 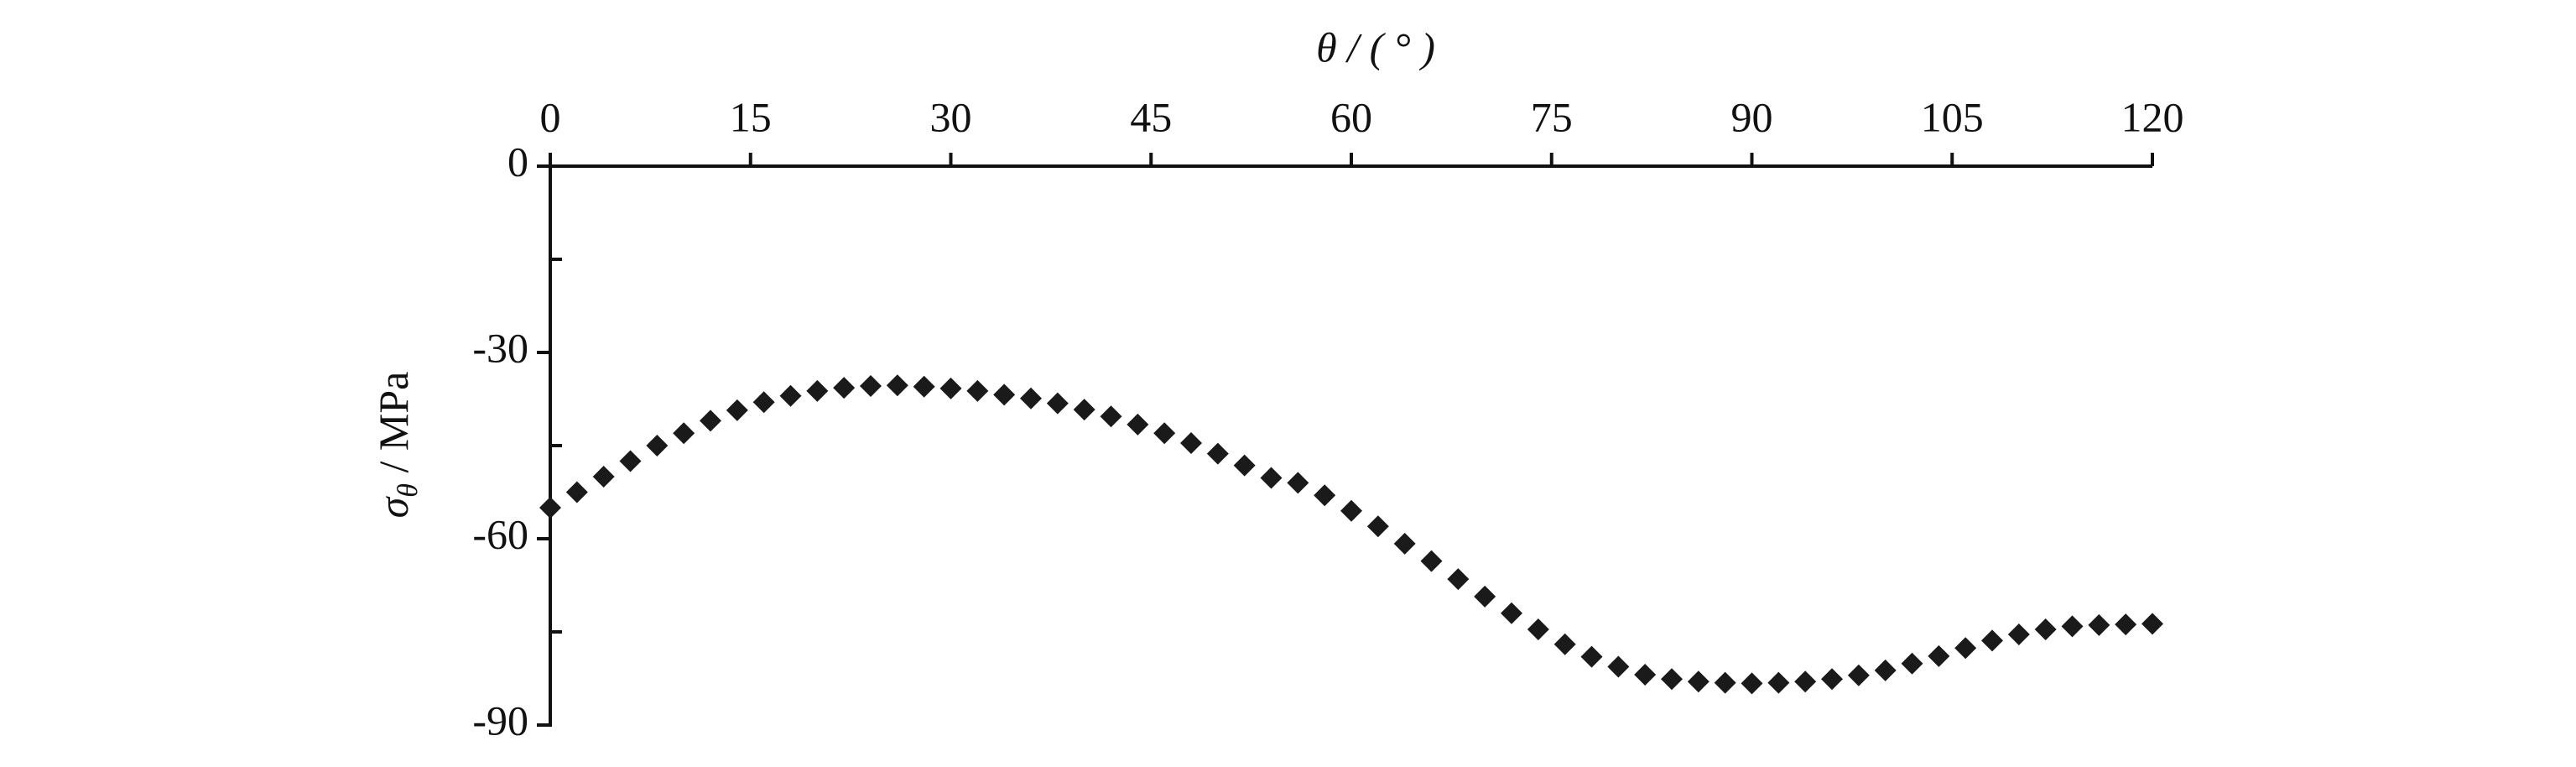 I want to click on x-tick-label: 0, so click(x=550, y=116).